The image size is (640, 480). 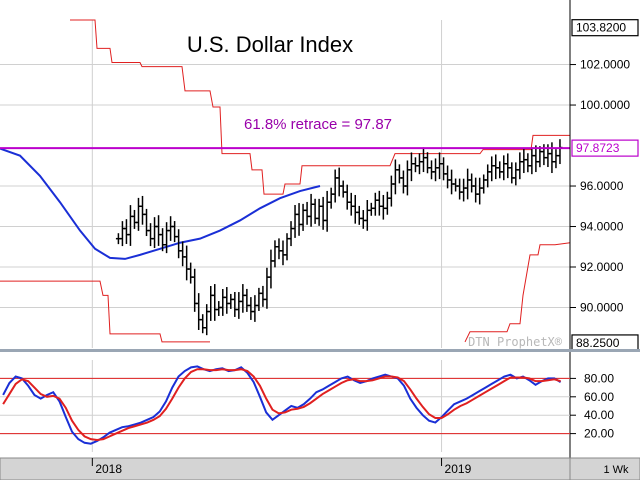 What do you see at coordinates (602, 227) in the screenshot?
I see `axis-tick-label: 94.0000` at bounding box center [602, 227].